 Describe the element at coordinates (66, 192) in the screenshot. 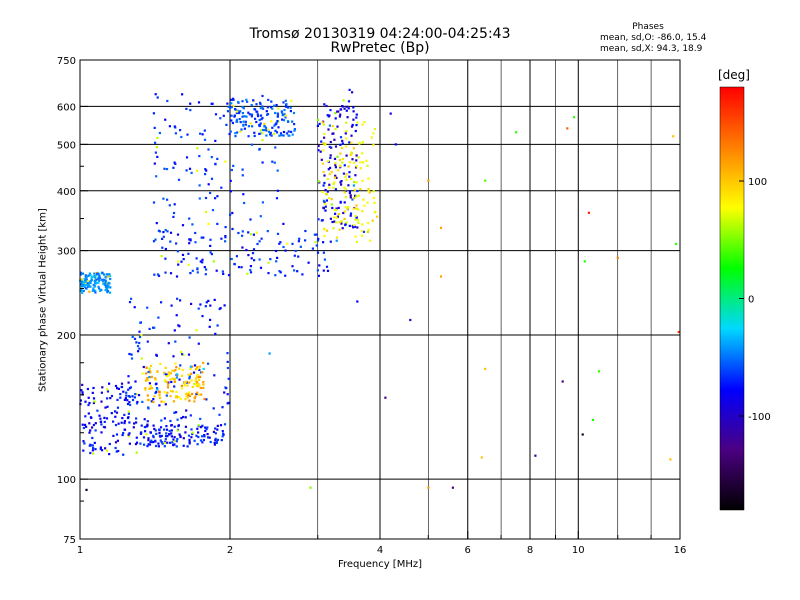

I see `y-tick-label: 400` at that location.